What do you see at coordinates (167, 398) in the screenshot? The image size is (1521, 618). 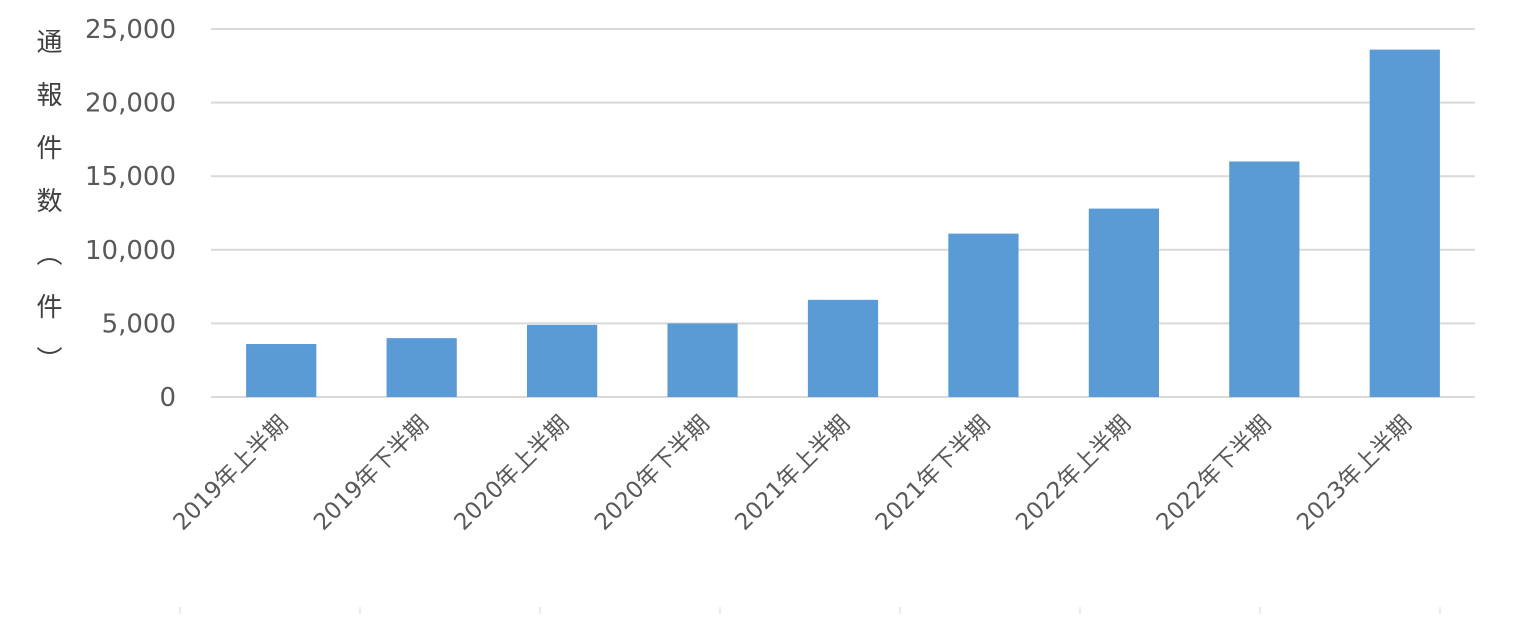 I see `y-tick-label: 0` at bounding box center [167, 398].